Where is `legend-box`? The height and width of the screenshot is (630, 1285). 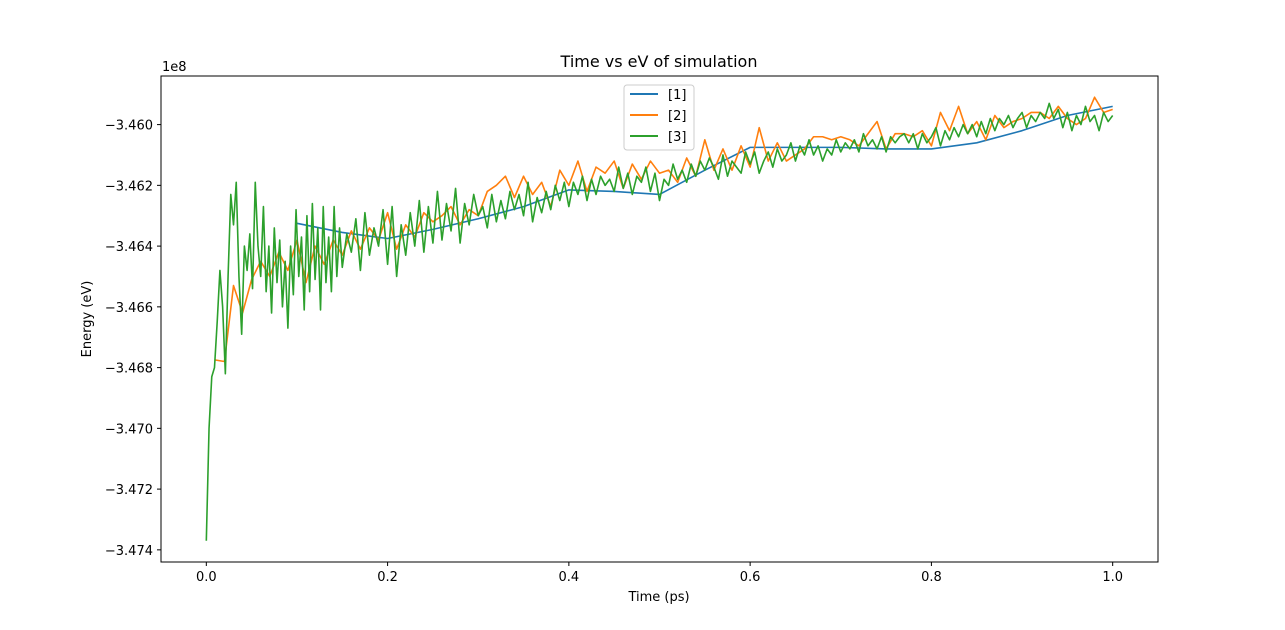 legend-box is located at coordinates (659, 117).